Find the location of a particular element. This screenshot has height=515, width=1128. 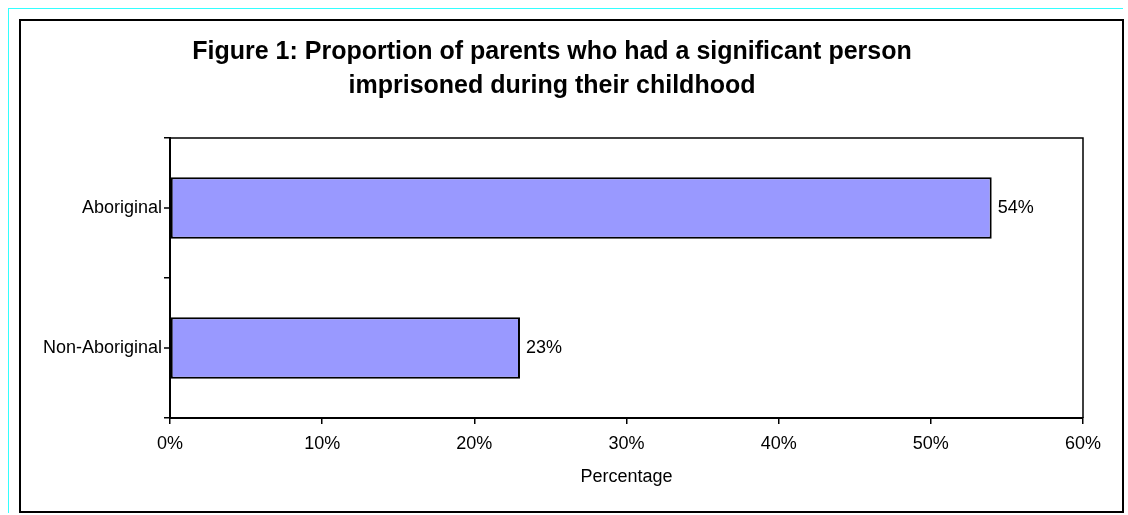

chart-title: Figure 1: Proportion of parents who had a significant person imprisoned during their childhood is located at coordinates (552, 66).